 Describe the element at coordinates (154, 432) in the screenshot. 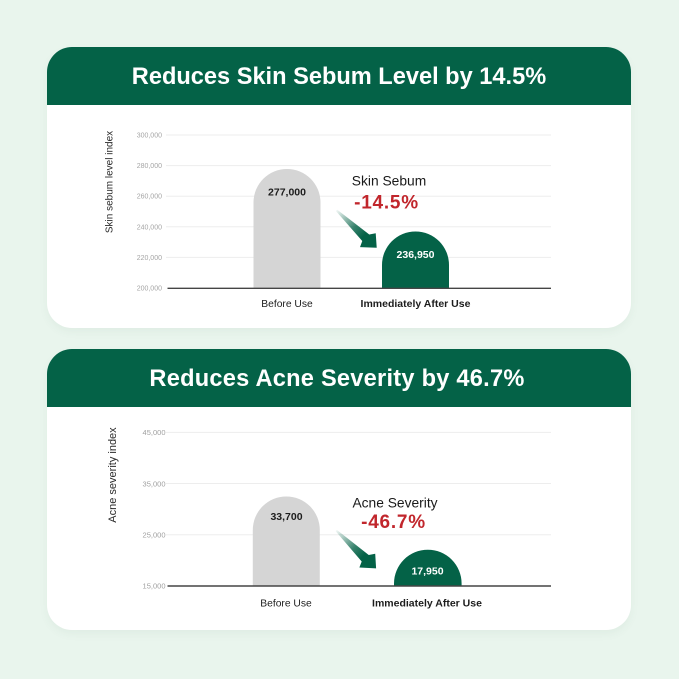

I see `svg-text: 45,000` at that location.